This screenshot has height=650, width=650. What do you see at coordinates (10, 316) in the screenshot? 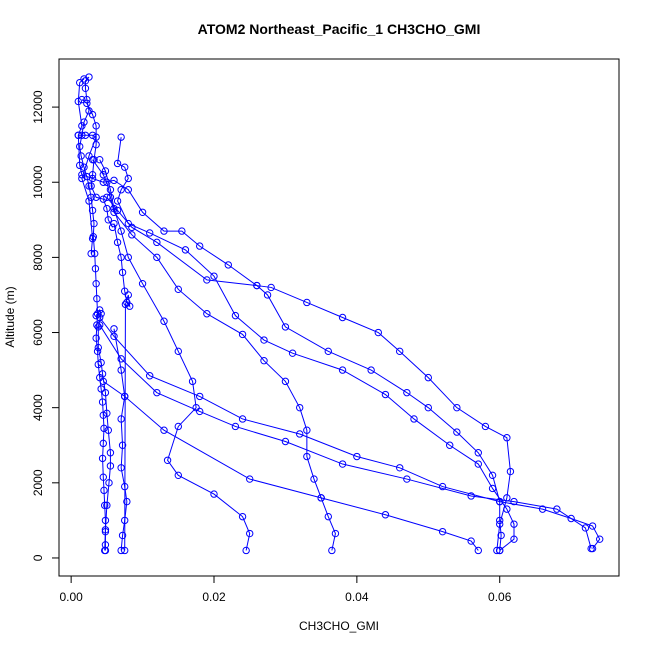
I see `y-axis-label: Altitude (m)` at bounding box center [10, 316].